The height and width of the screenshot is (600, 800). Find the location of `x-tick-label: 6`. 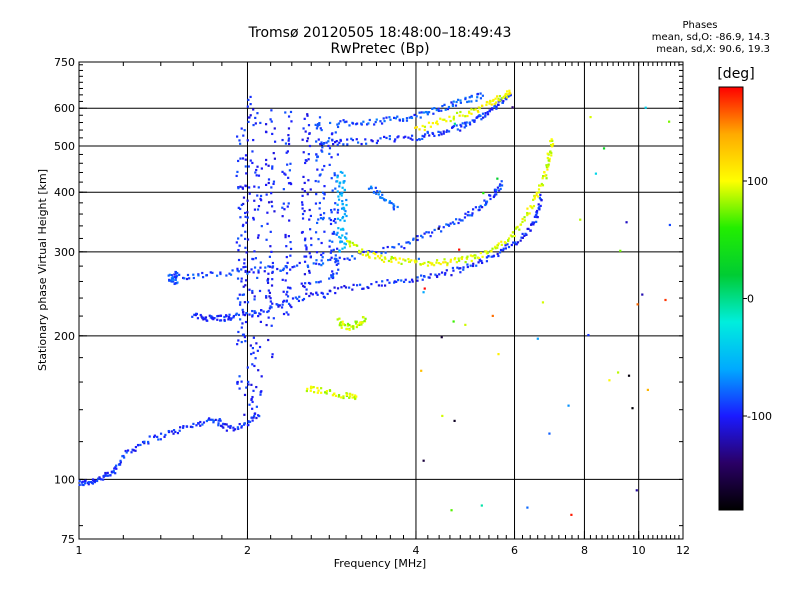

x-tick-label: 6 is located at coordinates (514, 550).